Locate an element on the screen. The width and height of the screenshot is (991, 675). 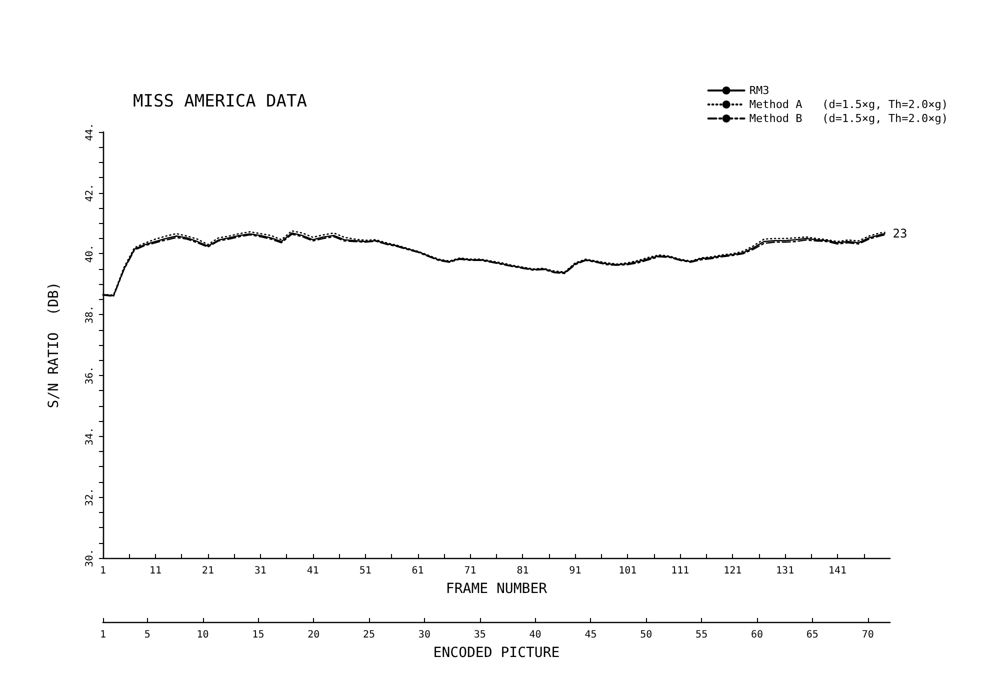
chart-title: MISS AMERICA DATA is located at coordinates (220, 102).